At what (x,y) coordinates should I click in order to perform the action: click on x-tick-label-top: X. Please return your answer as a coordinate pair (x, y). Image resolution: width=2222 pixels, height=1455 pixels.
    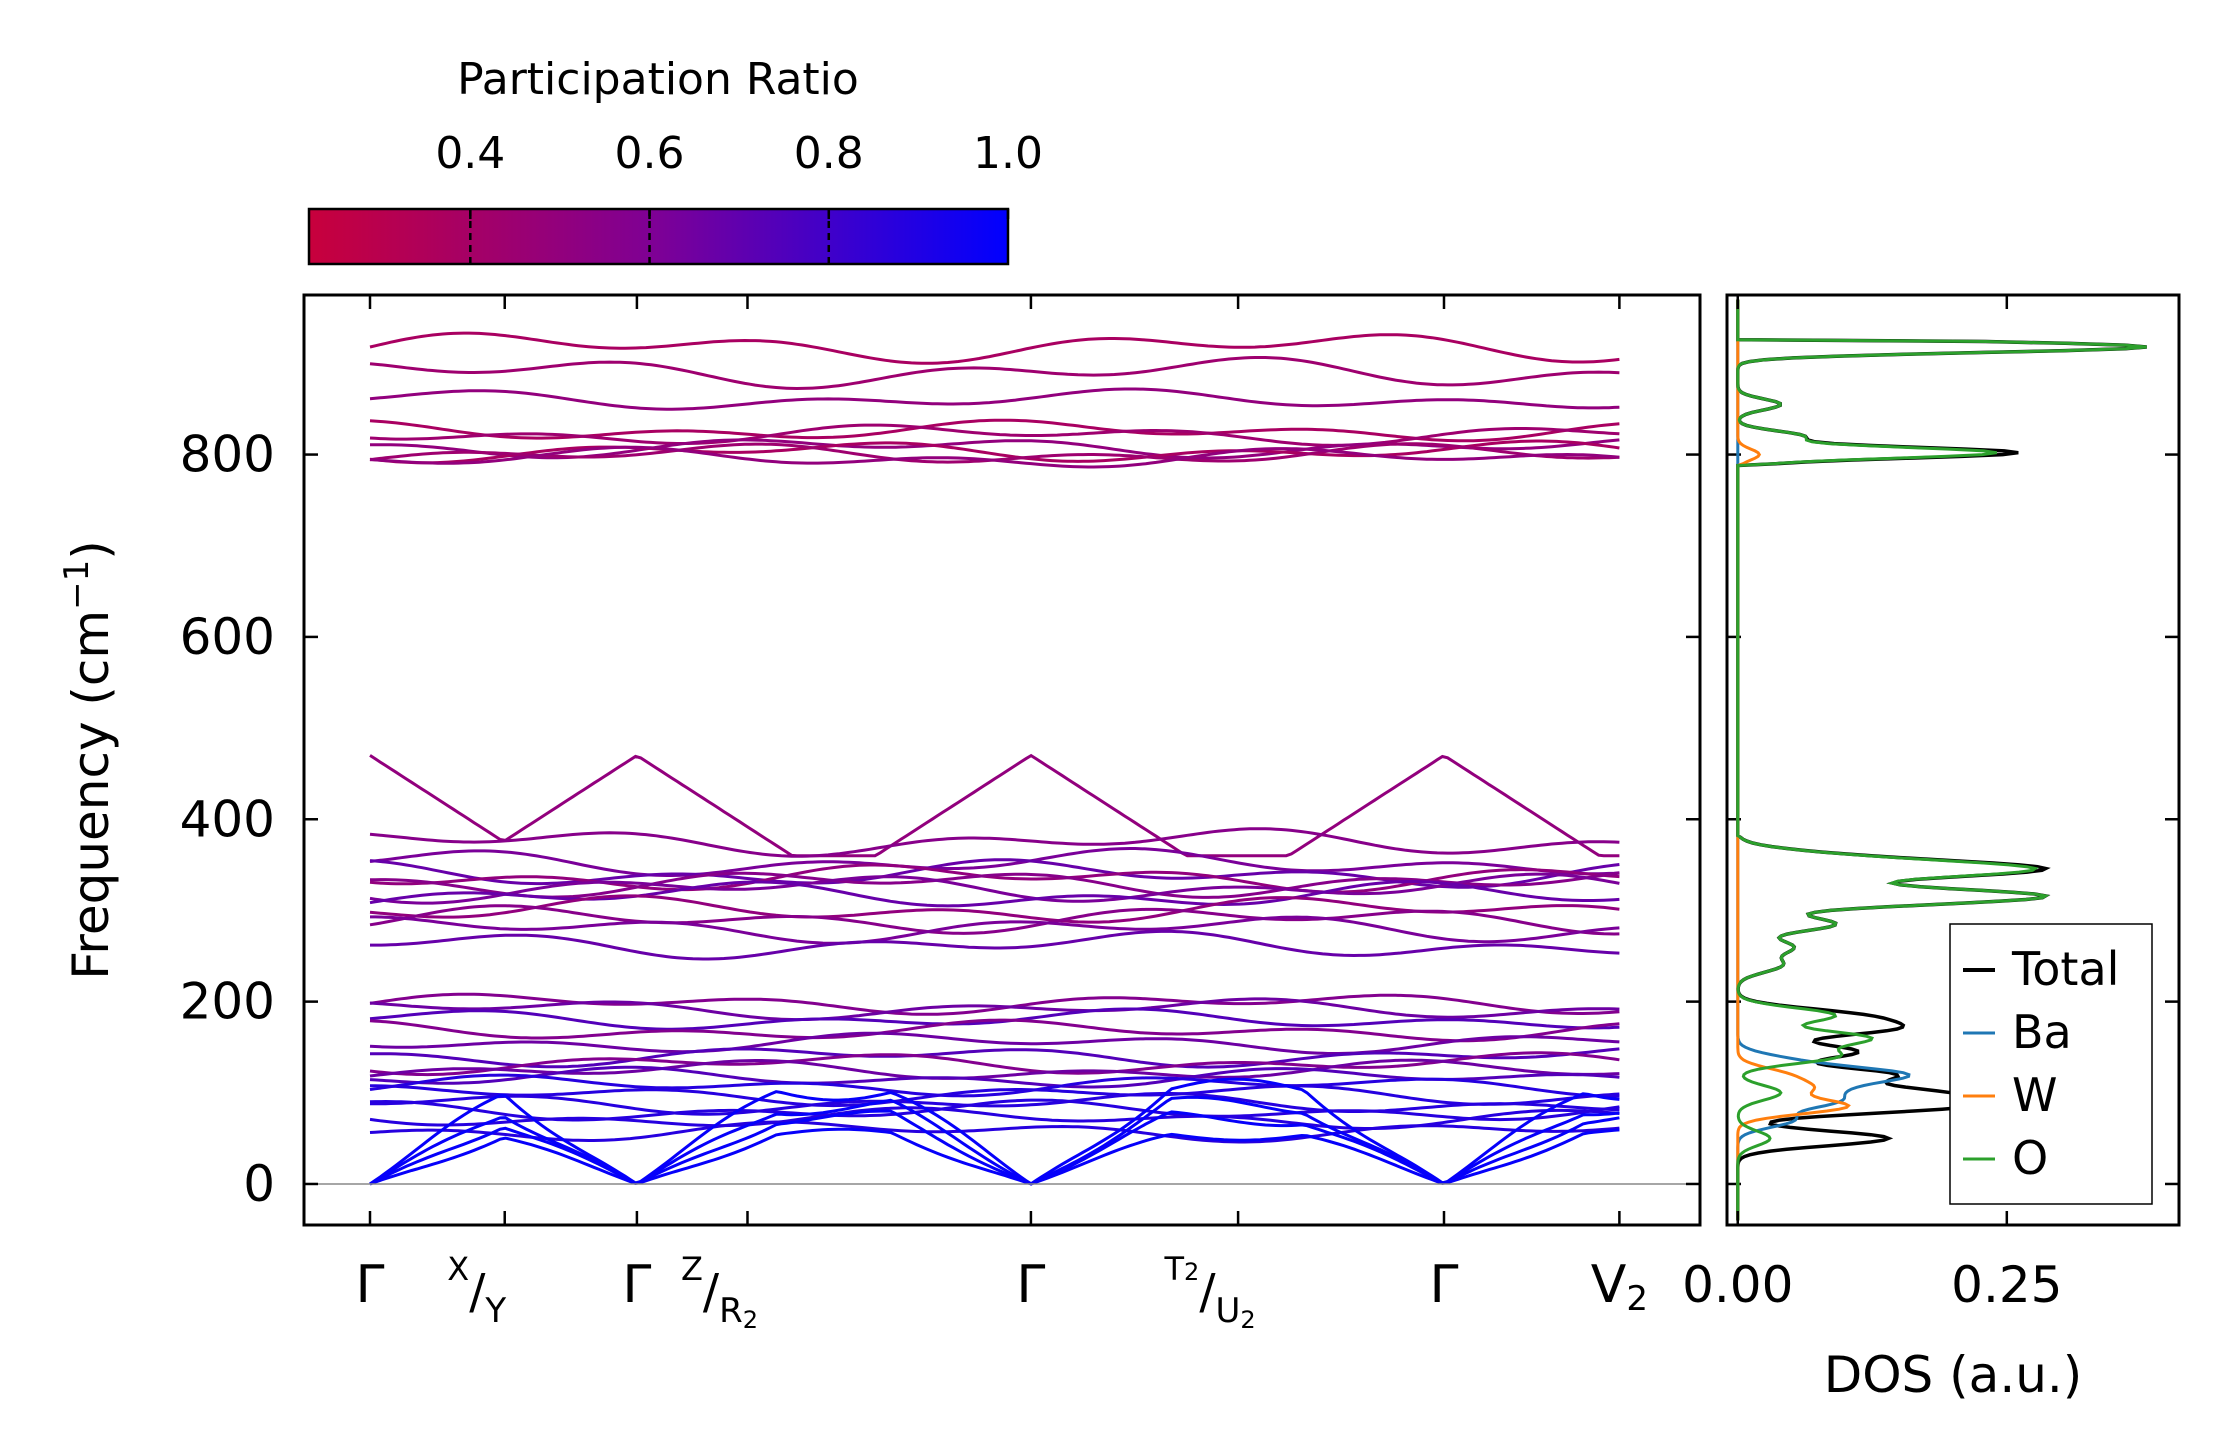
    Looking at the image, I should click on (458, 1269).